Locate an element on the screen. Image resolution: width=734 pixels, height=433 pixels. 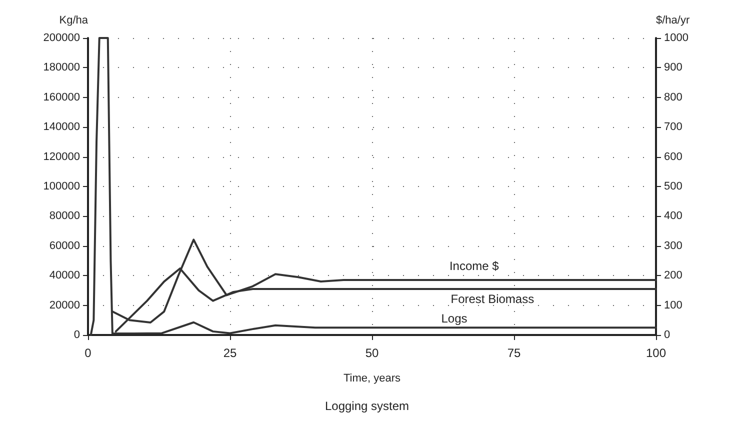
y2-tick-label: 800 is located at coordinates (673, 97).